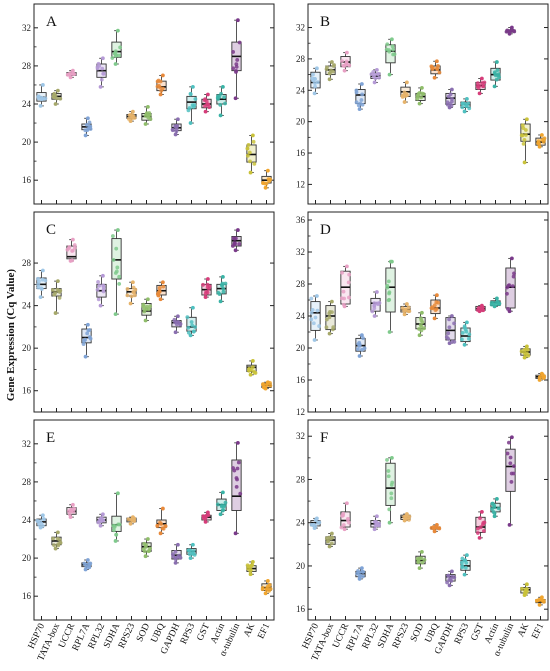 The height and width of the screenshot is (671, 550). Describe the element at coordinates (264, 631) in the screenshot. I see `x-category-label: EF1` at that location.